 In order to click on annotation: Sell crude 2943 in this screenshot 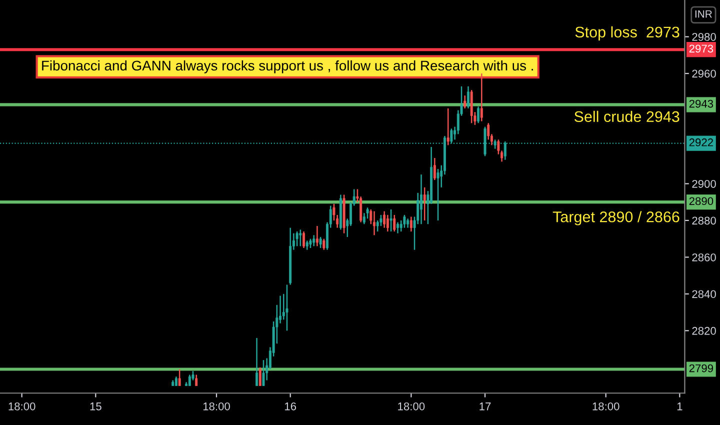, I will do `click(627, 116)`.